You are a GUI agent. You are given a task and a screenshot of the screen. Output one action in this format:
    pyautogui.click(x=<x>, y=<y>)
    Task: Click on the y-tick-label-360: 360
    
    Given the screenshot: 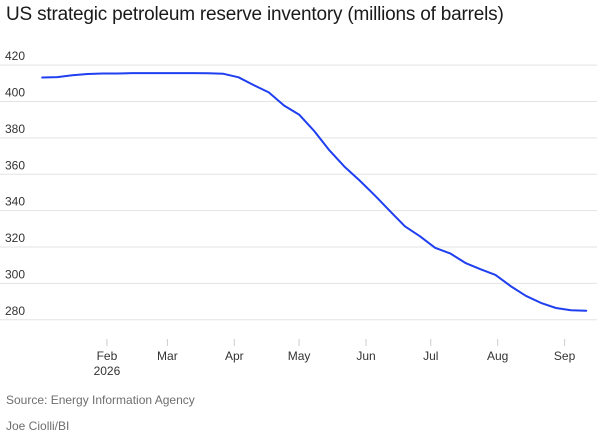 What is the action you would take?
    pyautogui.click(x=15, y=165)
    